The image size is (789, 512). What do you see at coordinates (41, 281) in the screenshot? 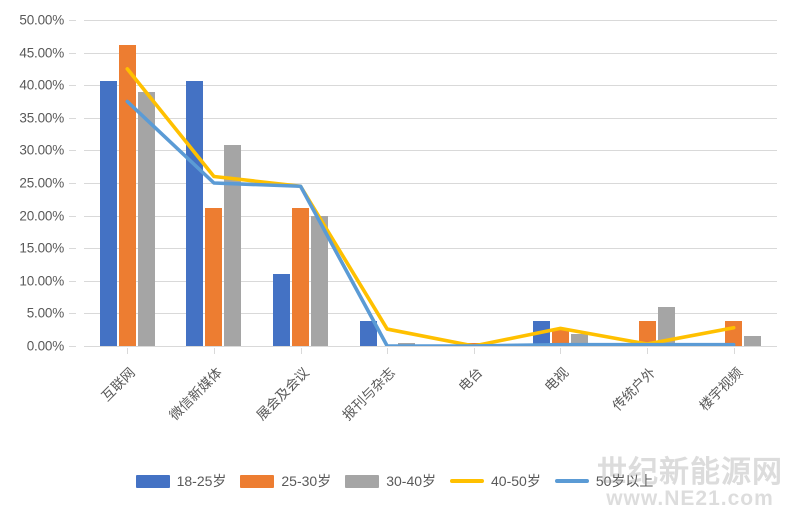
I see `y-axis-tick-label: 10.00%` at bounding box center [41, 281].